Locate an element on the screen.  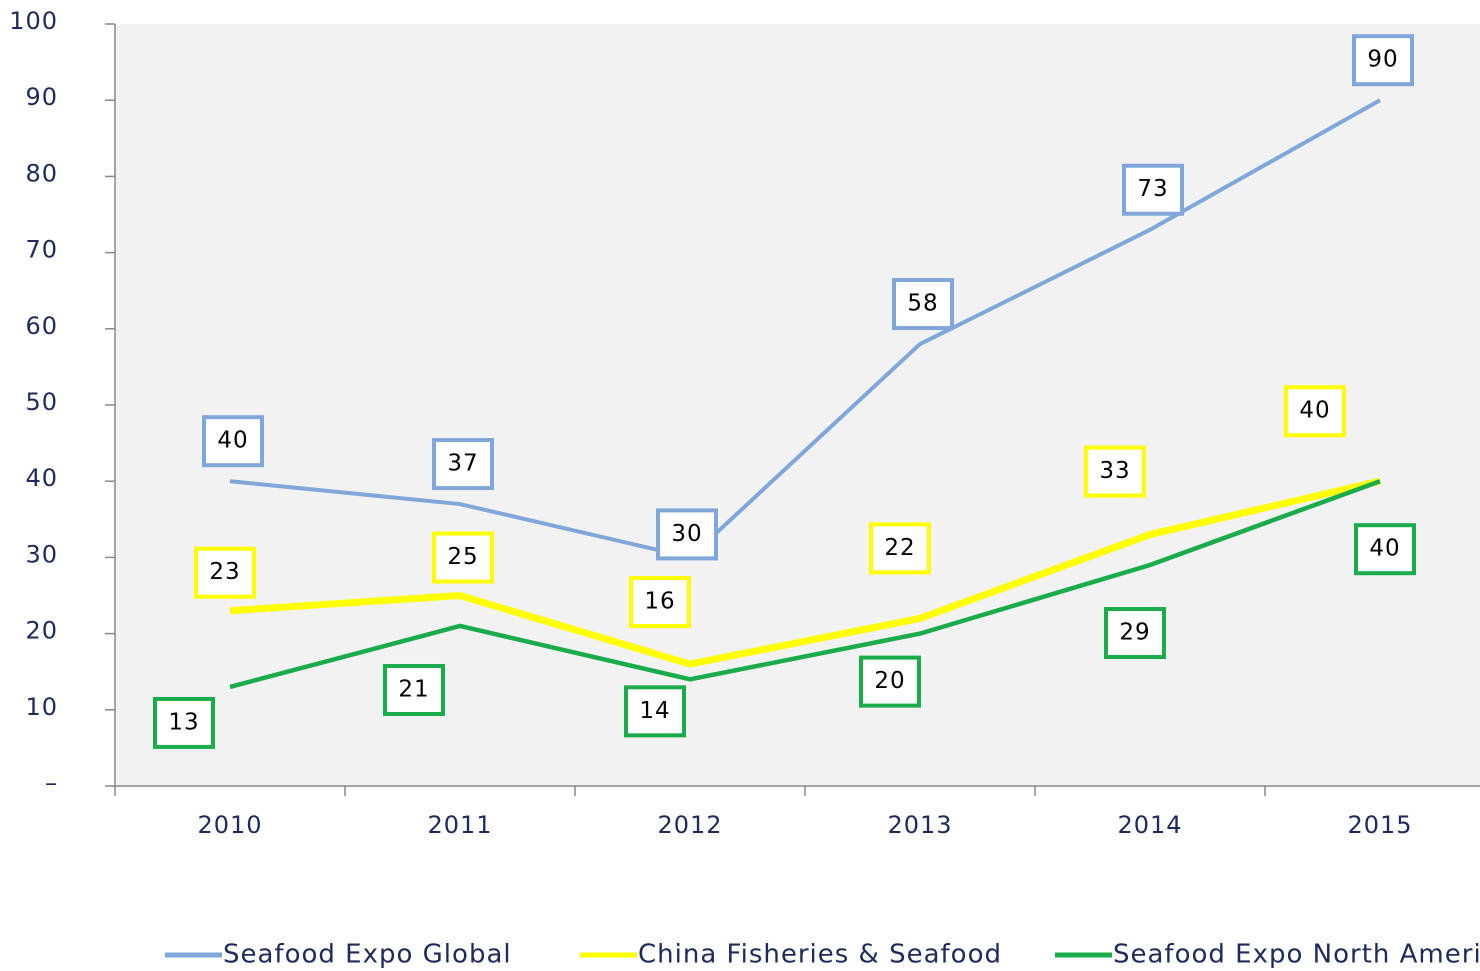
data-label: 90 is located at coordinates (1382, 60).